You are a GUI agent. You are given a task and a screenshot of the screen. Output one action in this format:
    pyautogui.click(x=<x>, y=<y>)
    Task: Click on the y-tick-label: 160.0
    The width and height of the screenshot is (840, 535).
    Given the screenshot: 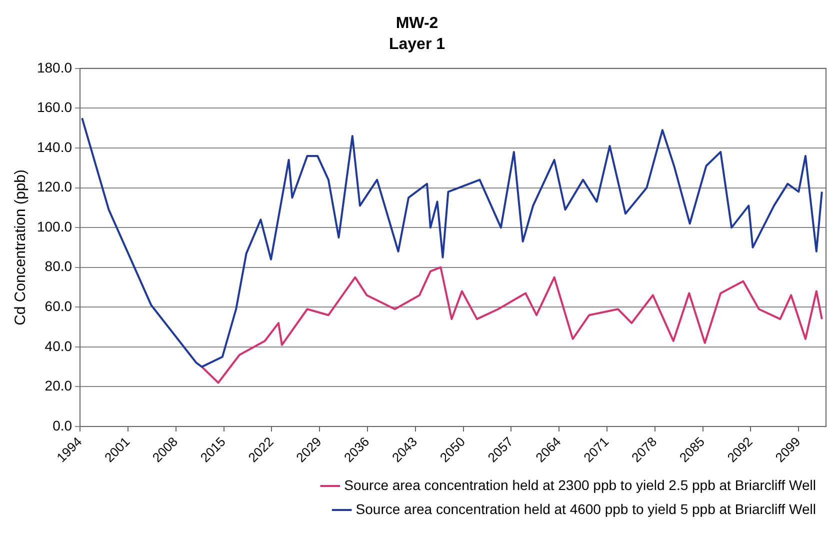 What is the action you would take?
    pyautogui.click(x=54, y=107)
    